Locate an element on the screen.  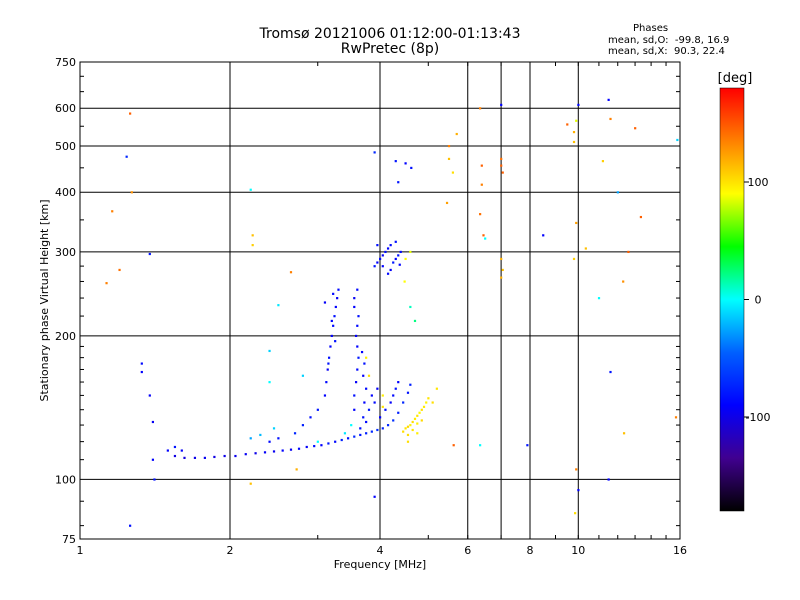
colorbar-tick-label: 0 is located at coordinates (758, 300).